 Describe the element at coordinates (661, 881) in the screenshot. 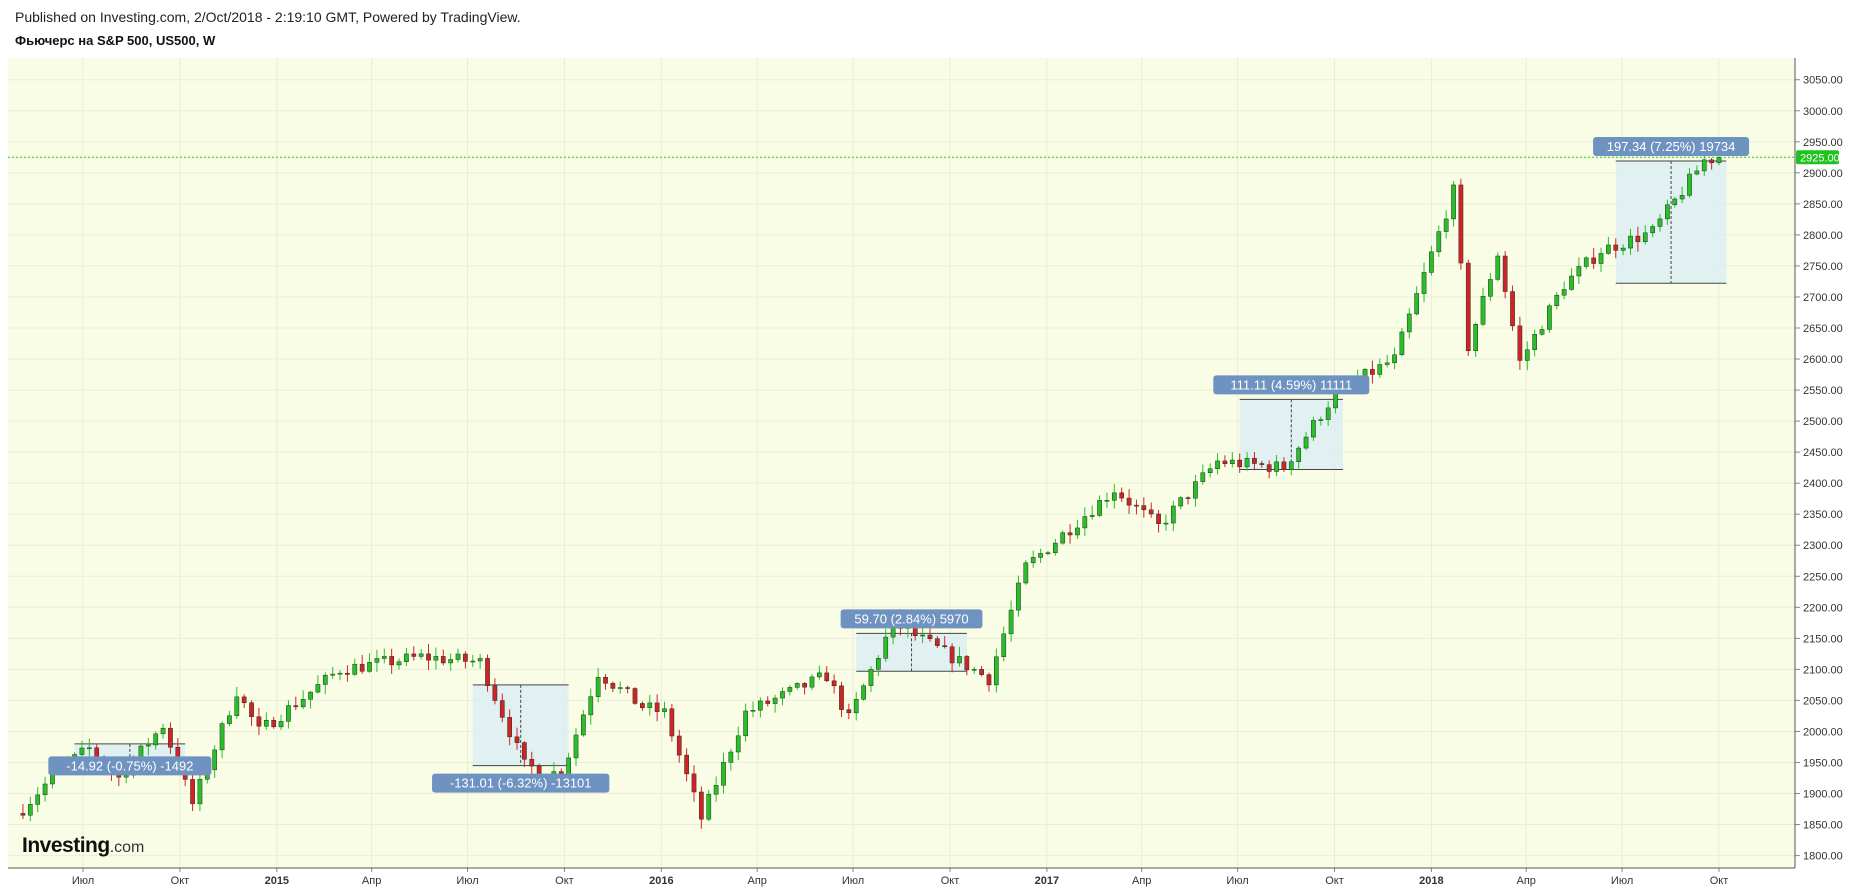

I see `x-tick-label: 2016` at that location.